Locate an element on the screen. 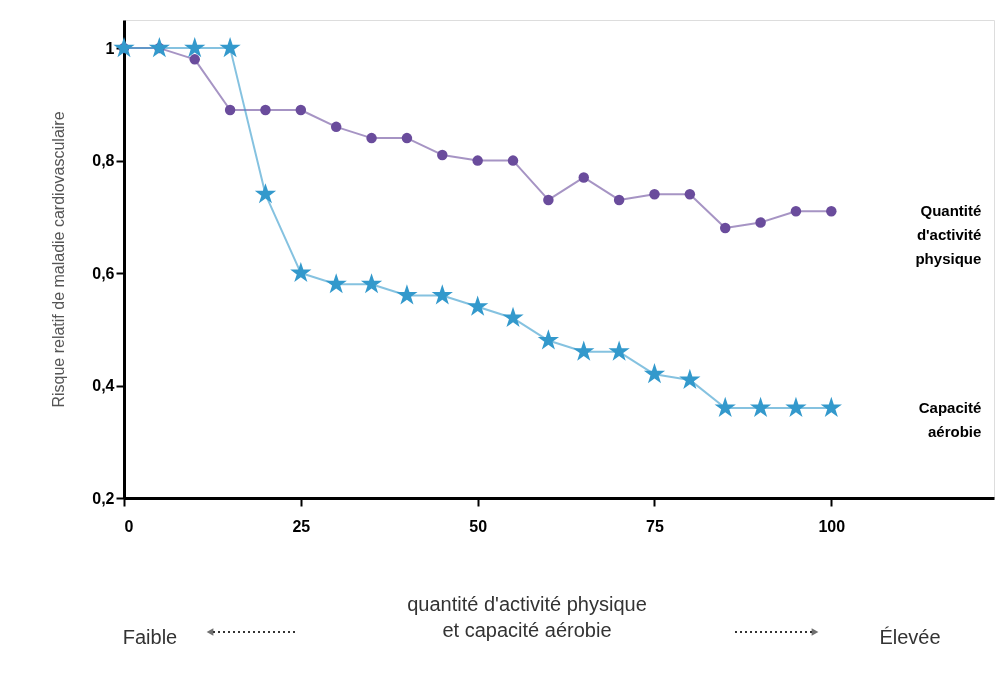 This screenshot has height=677, width=1001. text: Faible is located at coordinates (150, 637).